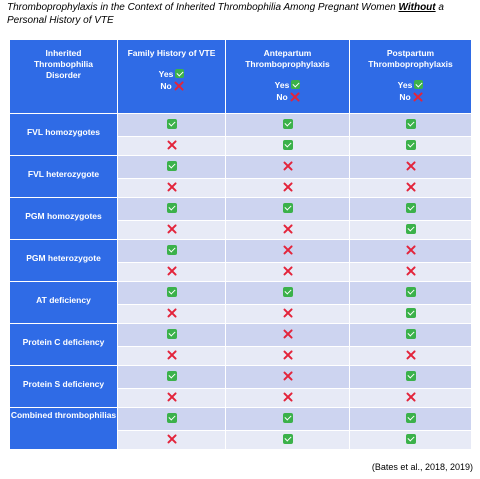 Image resolution: width=480 pixels, height=479 pixels. I want to click on citation: (Bates et al., 2018, 2019), so click(422, 467).